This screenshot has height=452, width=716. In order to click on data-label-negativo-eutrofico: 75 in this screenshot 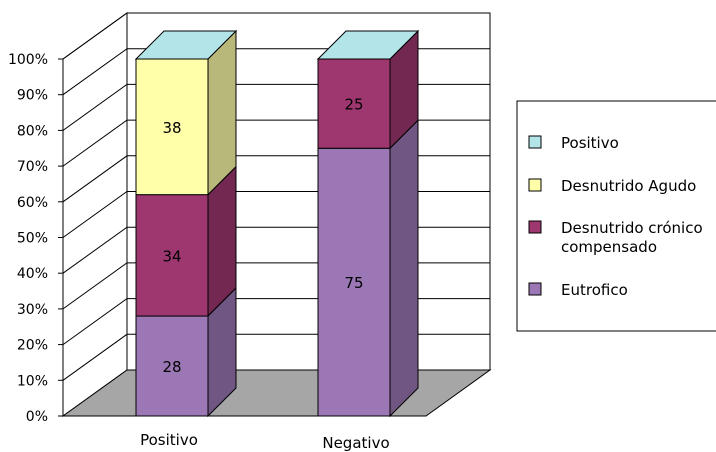, I will do `click(353, 283)`.